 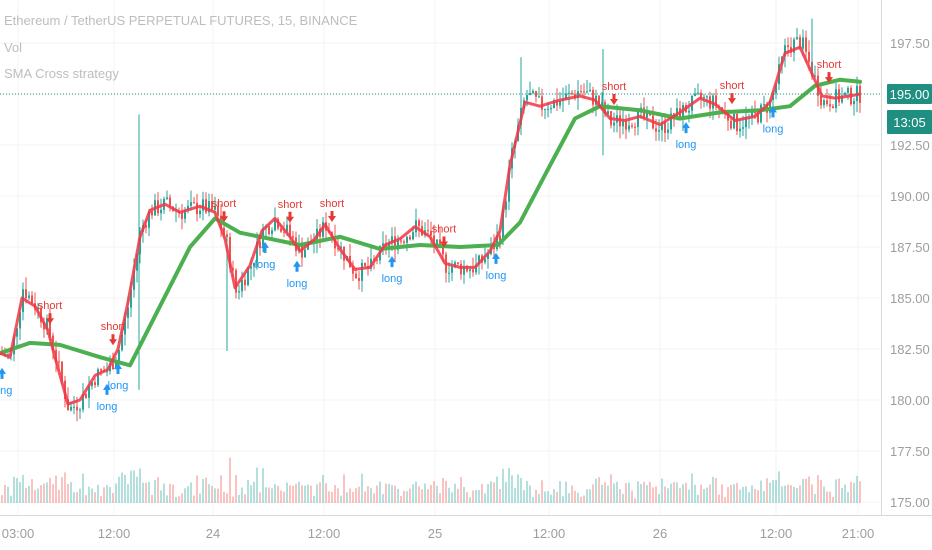 I want to click on time-axis: 03:00 12:00 24 12:00 25 12:00 26 12:00 21:00, so click(x=438, y=533).